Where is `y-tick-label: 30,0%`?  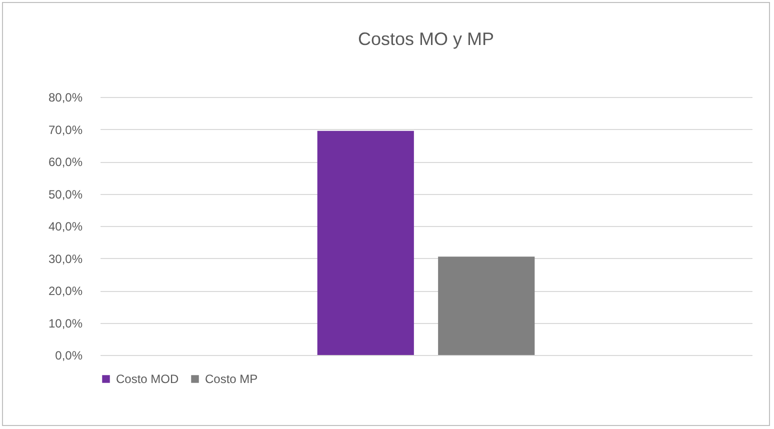
y-tick-label: 30,0% is located at coordinates (65, 259).